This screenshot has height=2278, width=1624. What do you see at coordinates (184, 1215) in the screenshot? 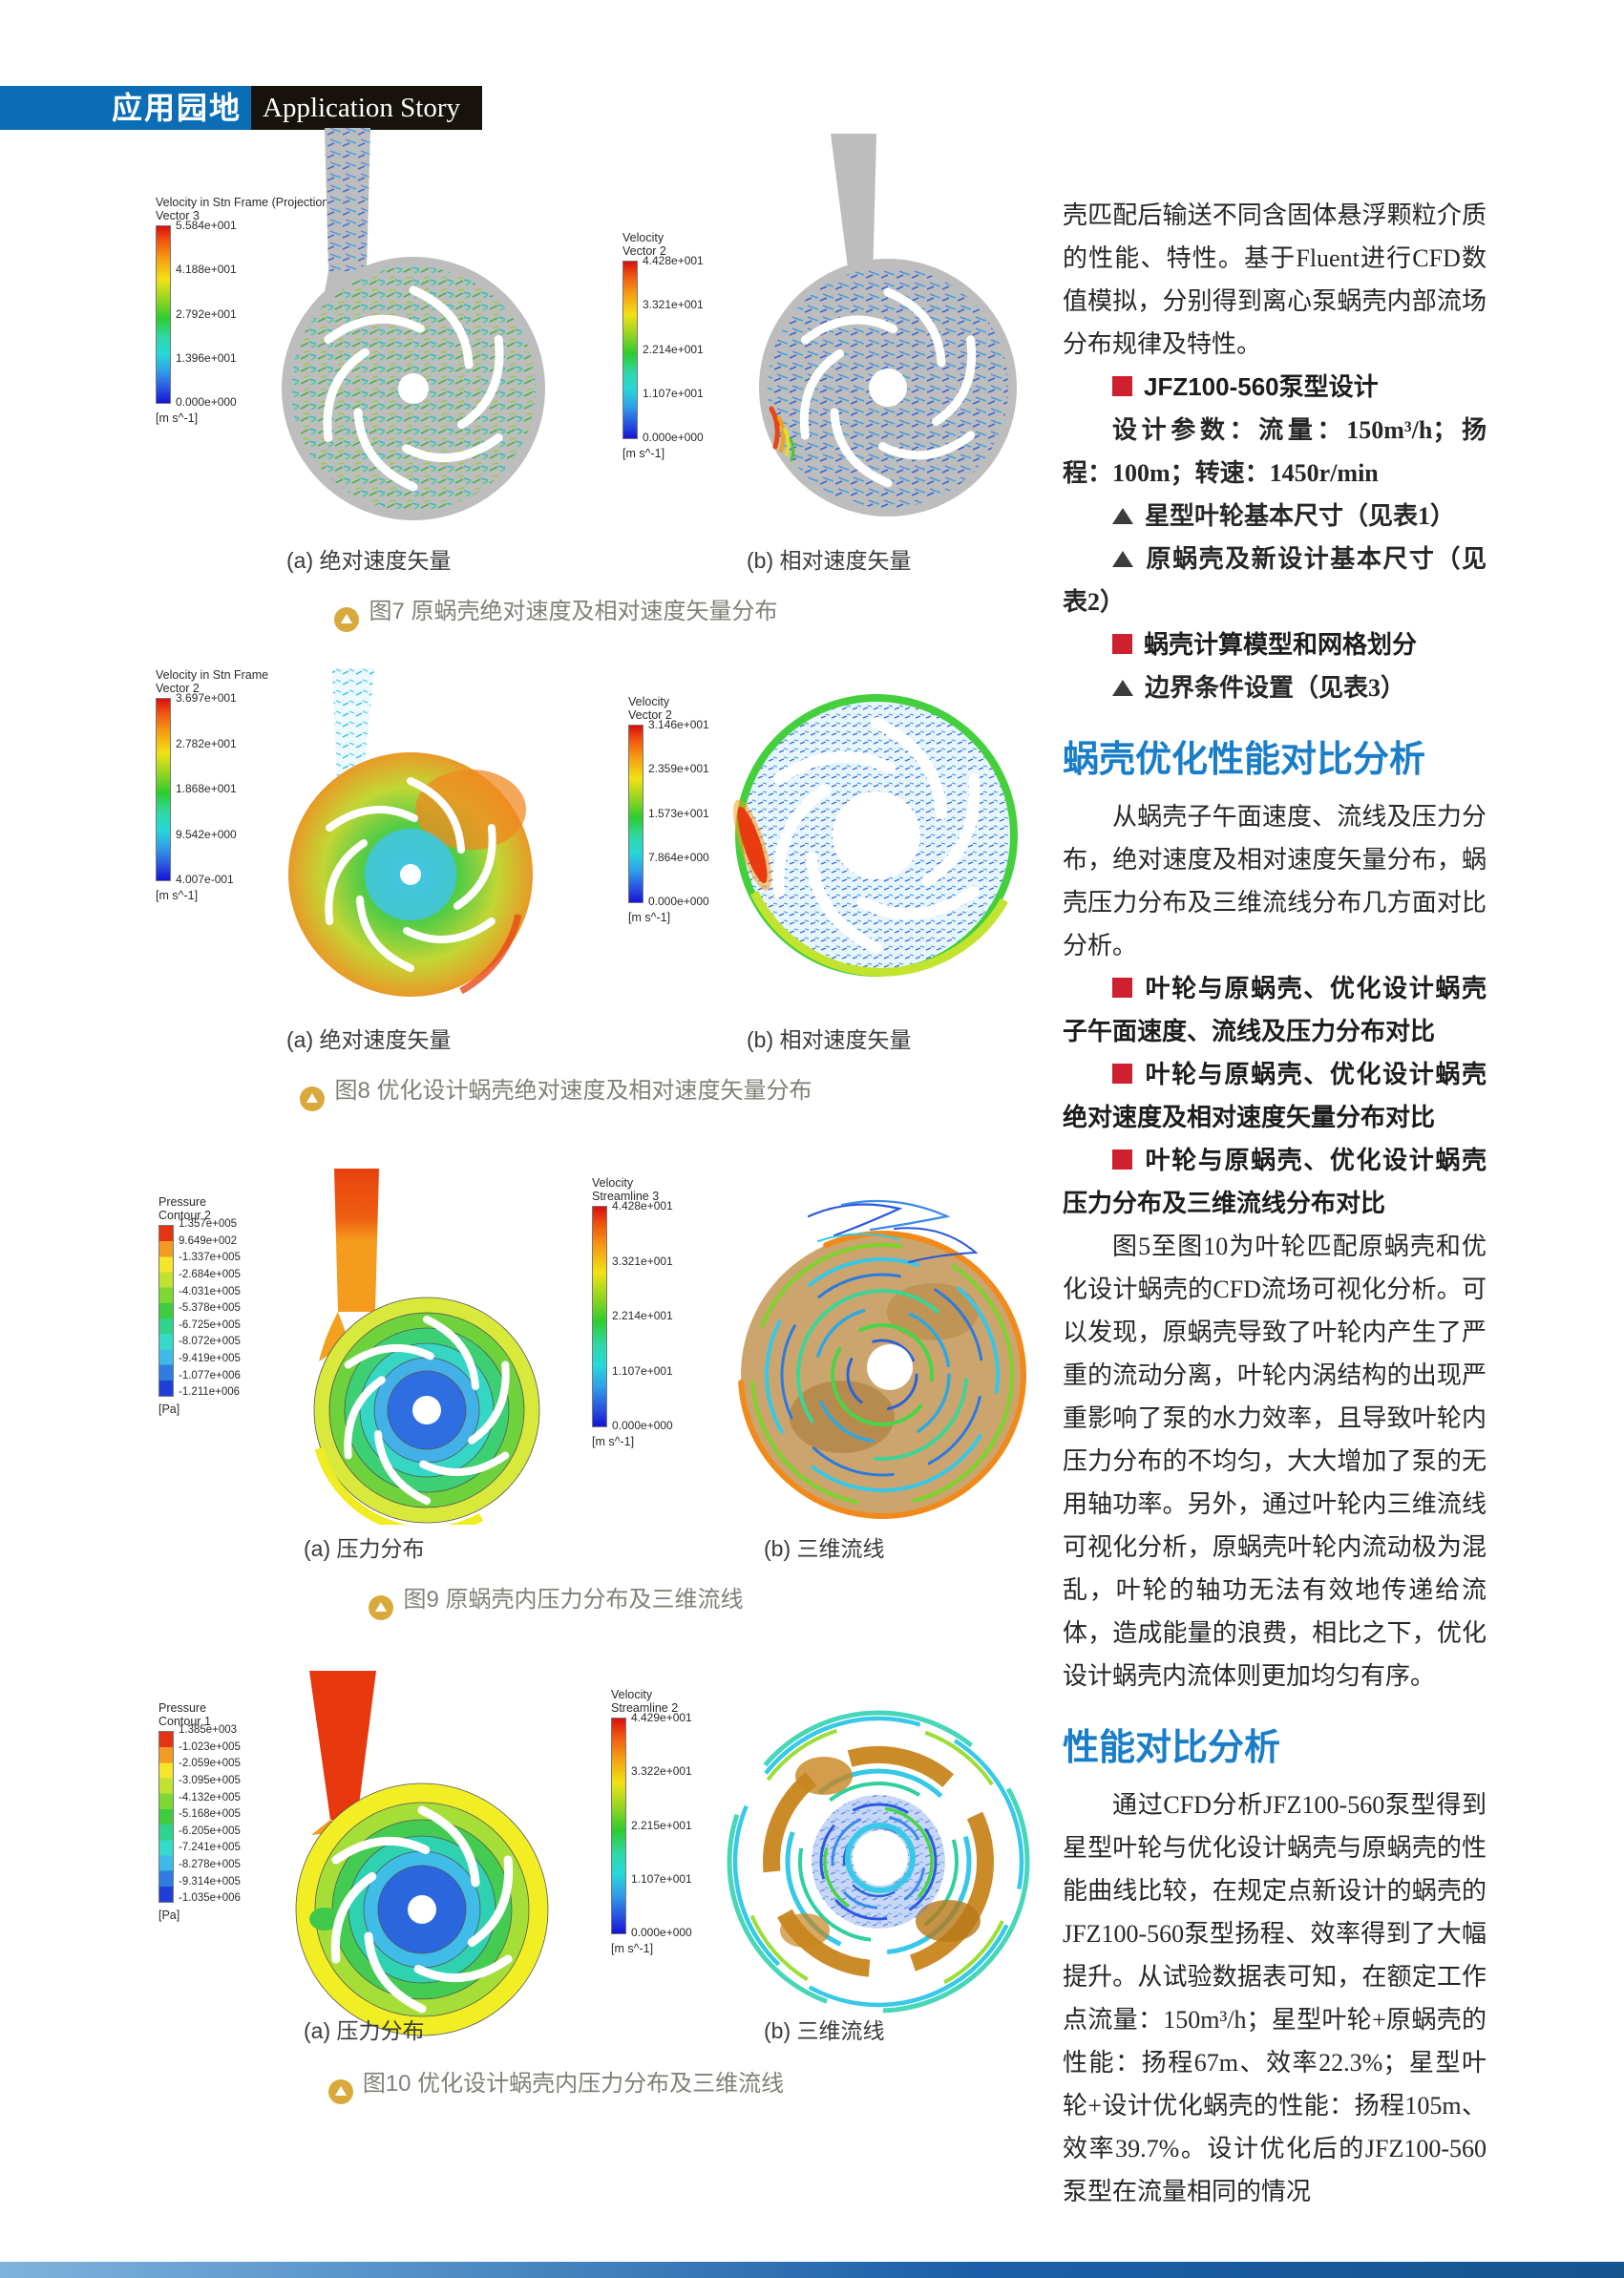
I see `legend-subtitle: Contour 2` at bounding box center [184, 1215].